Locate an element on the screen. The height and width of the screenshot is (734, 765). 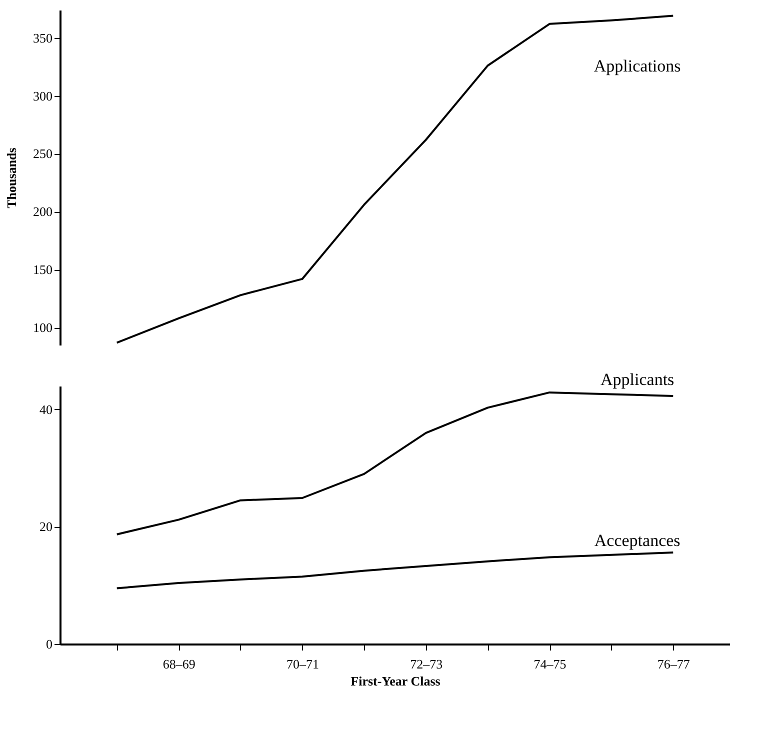
x-tick-label: 70–71 is located at coordinates (303, 664).